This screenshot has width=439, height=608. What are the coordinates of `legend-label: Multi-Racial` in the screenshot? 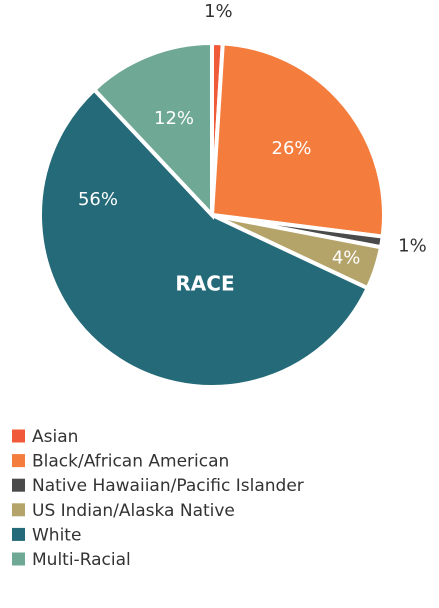 It's located at (81, 560).